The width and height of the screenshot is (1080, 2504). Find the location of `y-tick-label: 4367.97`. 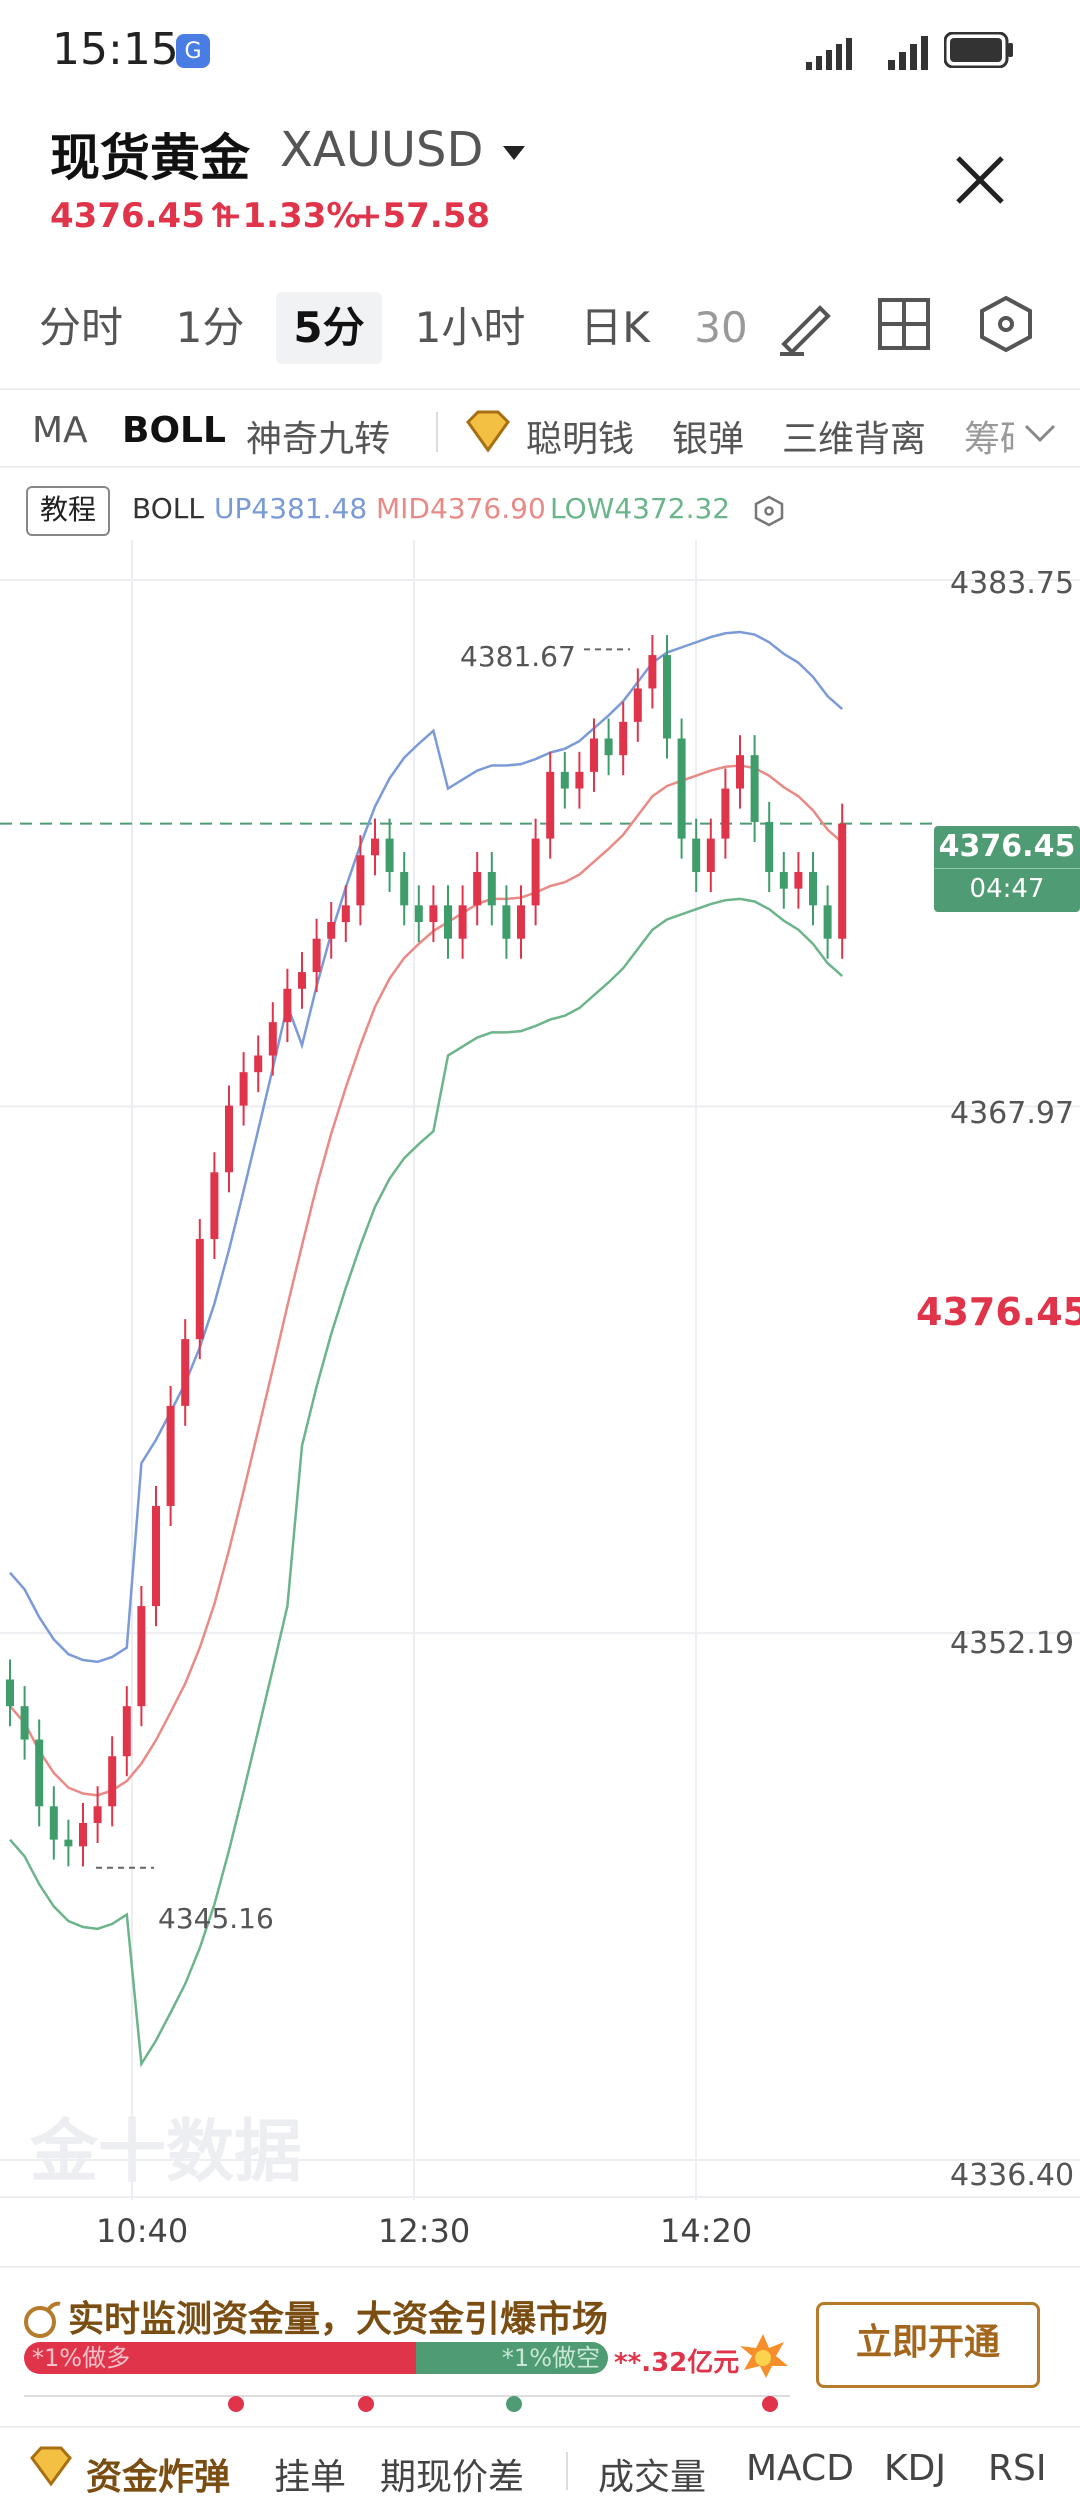

y-tick-label: 4367.97 is located at coordinates (1012, 1113).